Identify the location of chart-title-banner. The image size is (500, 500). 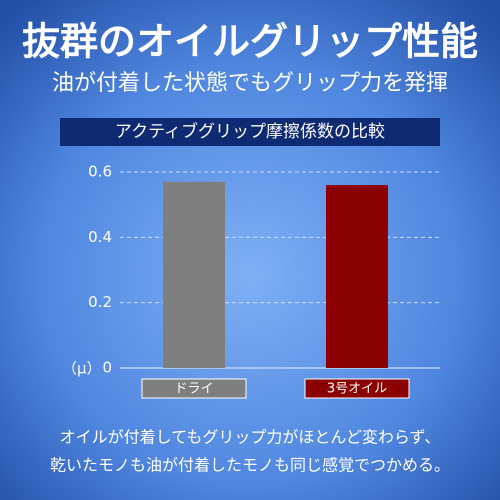
(250, 132).